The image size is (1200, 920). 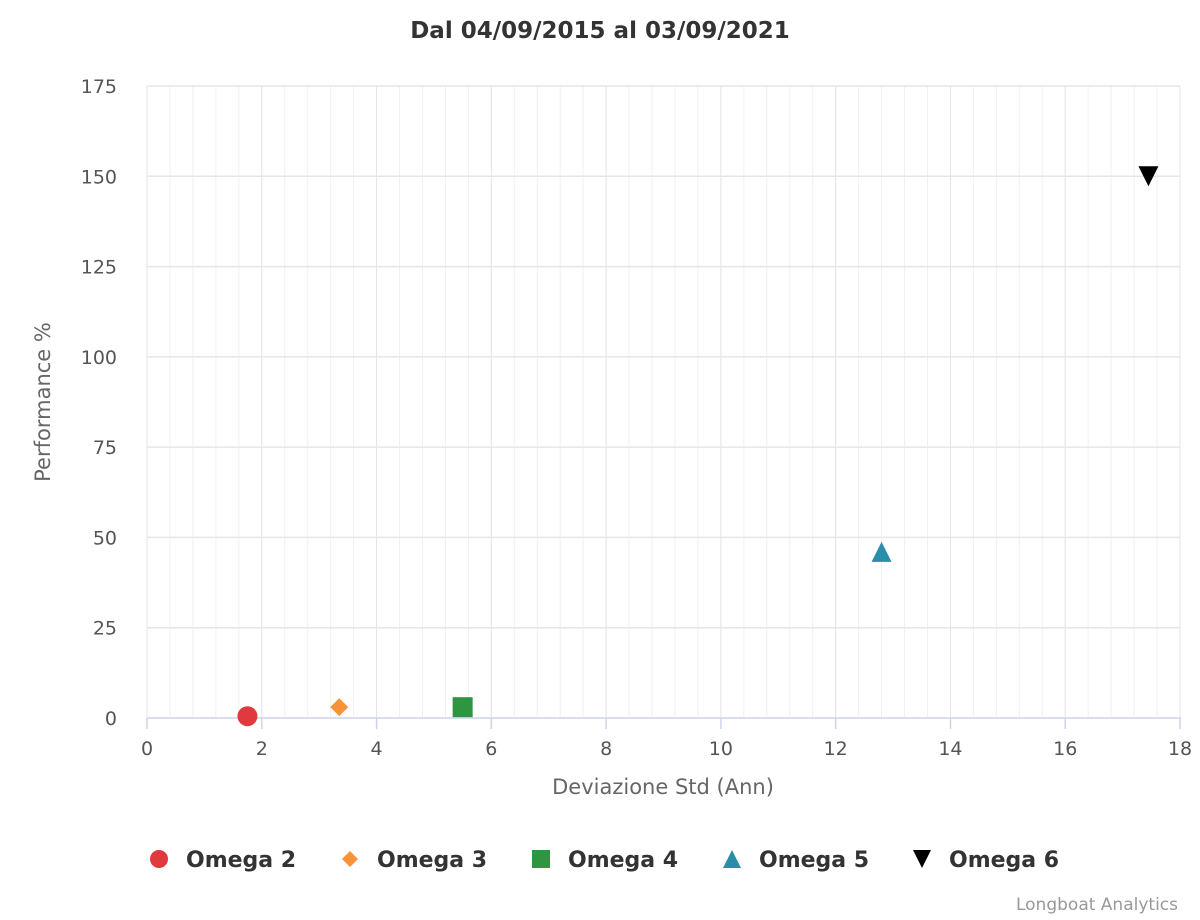 What do you see at coordinates (600, 31) in the screenshot?
I see `chart-title: Dal 04/09/2015 al 03/09/2021` at bounding box center [600, 31].